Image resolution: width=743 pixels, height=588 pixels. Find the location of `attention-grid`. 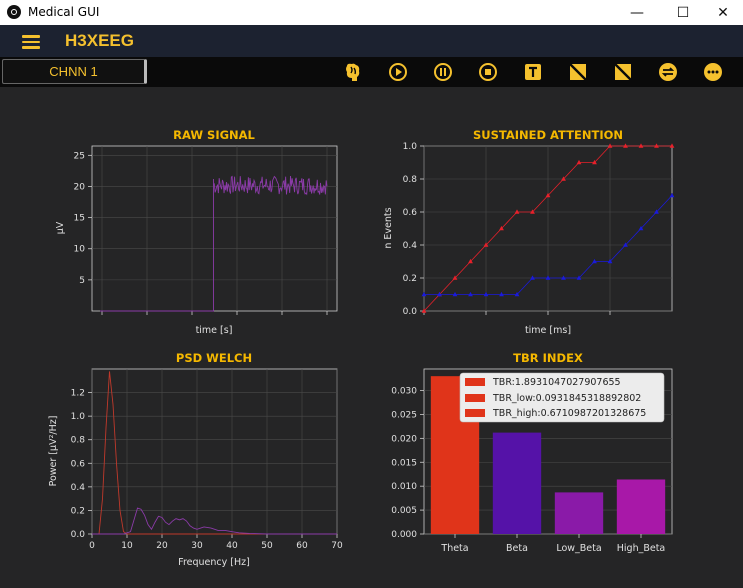

attention-grid is located at coordinates (547, 228).